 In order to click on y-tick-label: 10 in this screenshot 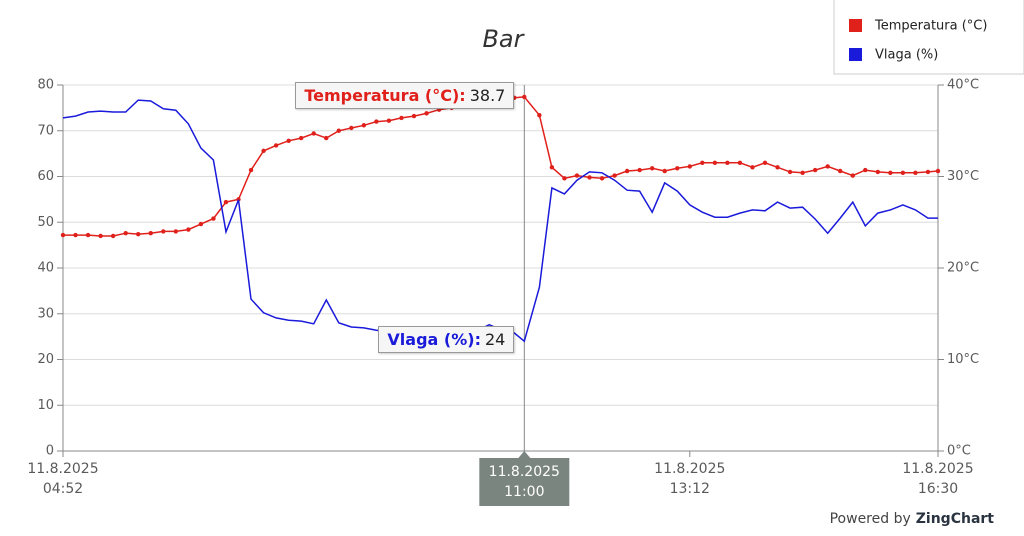, I will do `click(45, 405)`.